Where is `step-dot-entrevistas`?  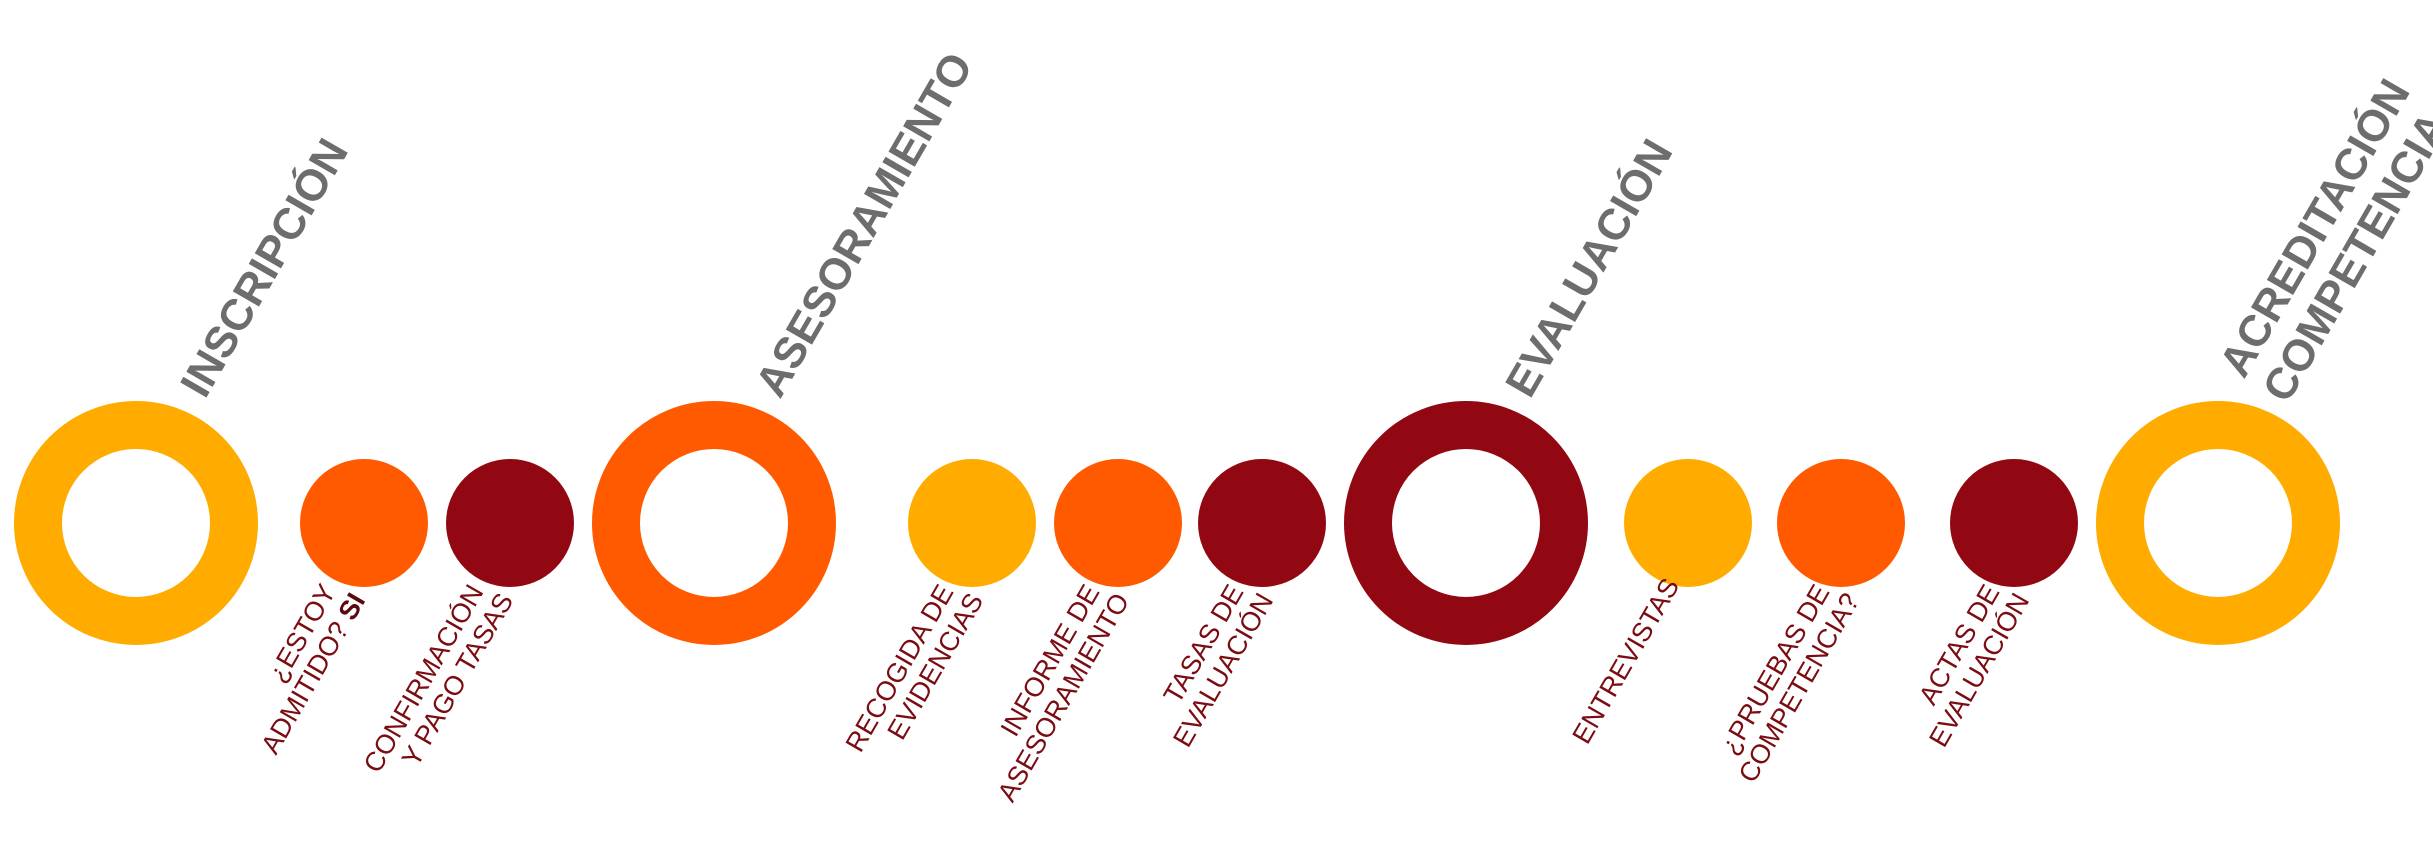
step-dot-entrevistas is located at coordinates (1688, 523).